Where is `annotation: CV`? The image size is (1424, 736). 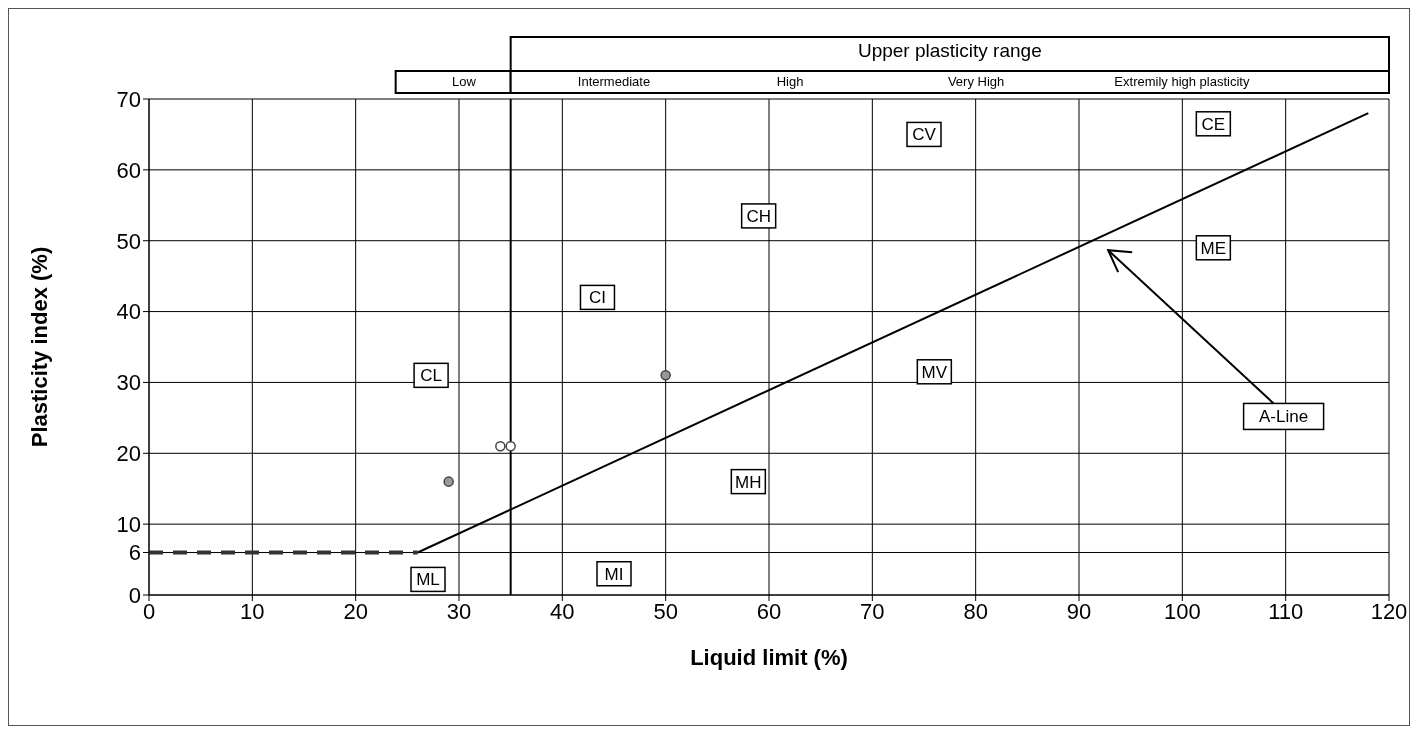 annotation: CV is located at coordinates (924, 135).